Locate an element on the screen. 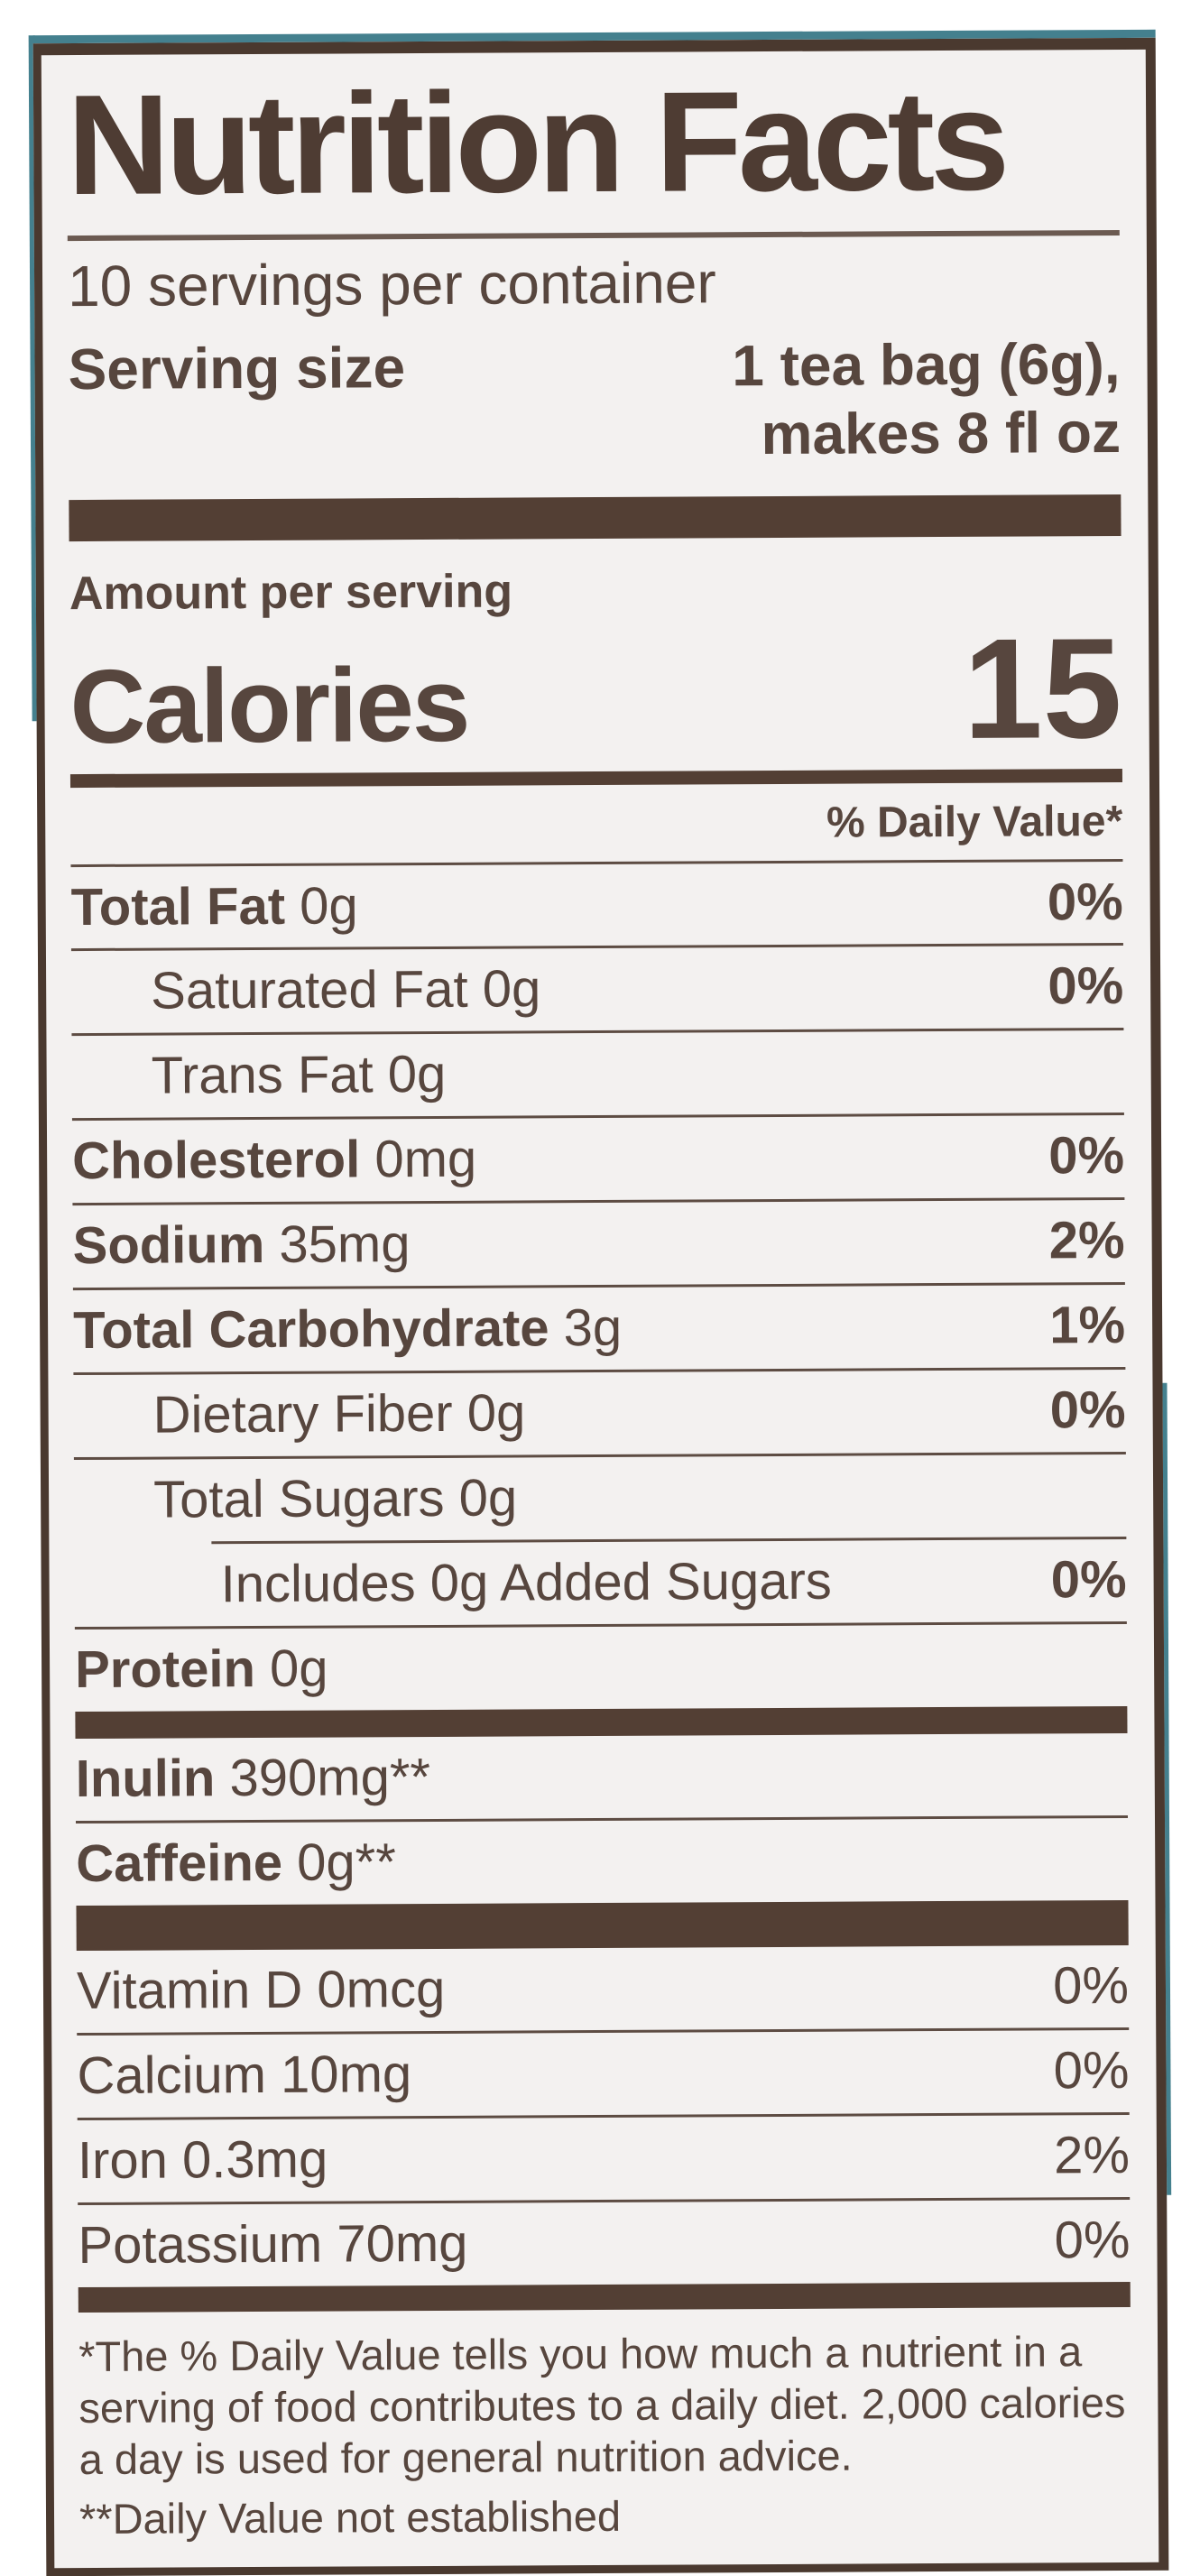  label-title: Nutrition Facts is located at coordinates (536, 143).